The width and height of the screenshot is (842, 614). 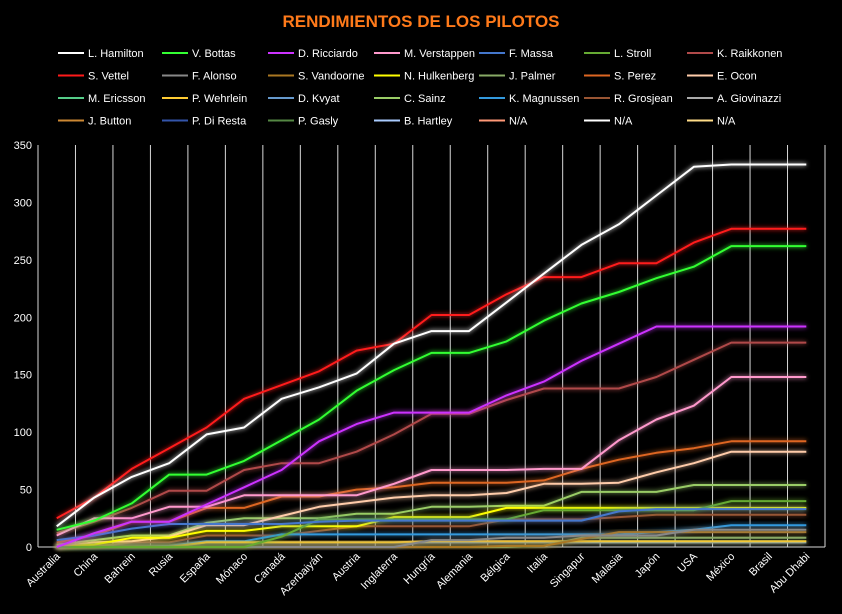 I want to click on legend-label: F. Alonso, so click(x=214, y=77).